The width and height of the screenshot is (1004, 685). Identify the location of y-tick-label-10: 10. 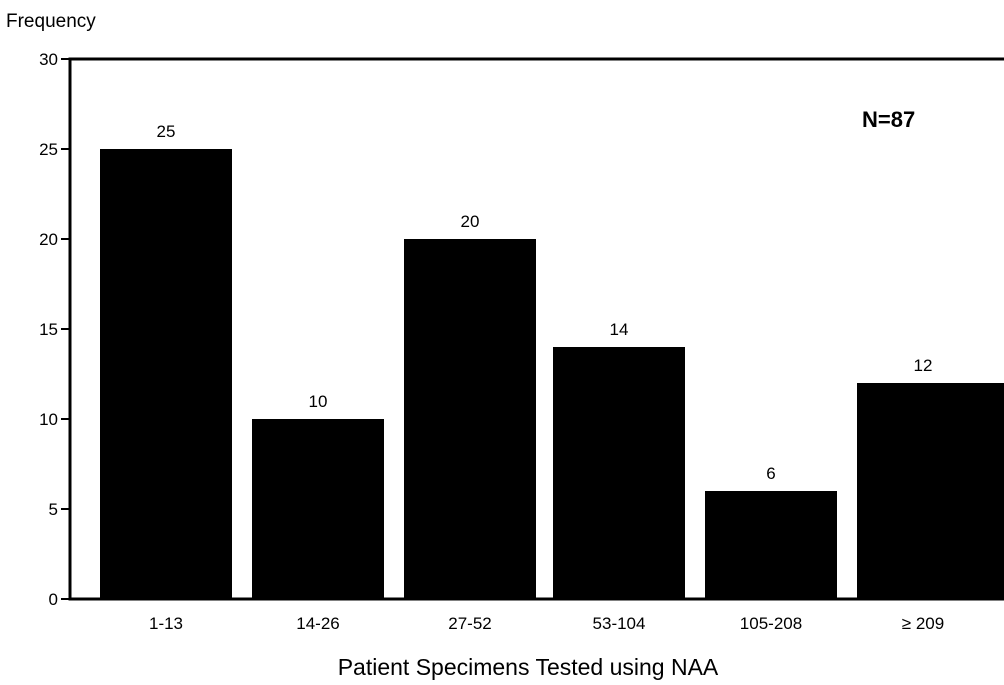
(48, 419).